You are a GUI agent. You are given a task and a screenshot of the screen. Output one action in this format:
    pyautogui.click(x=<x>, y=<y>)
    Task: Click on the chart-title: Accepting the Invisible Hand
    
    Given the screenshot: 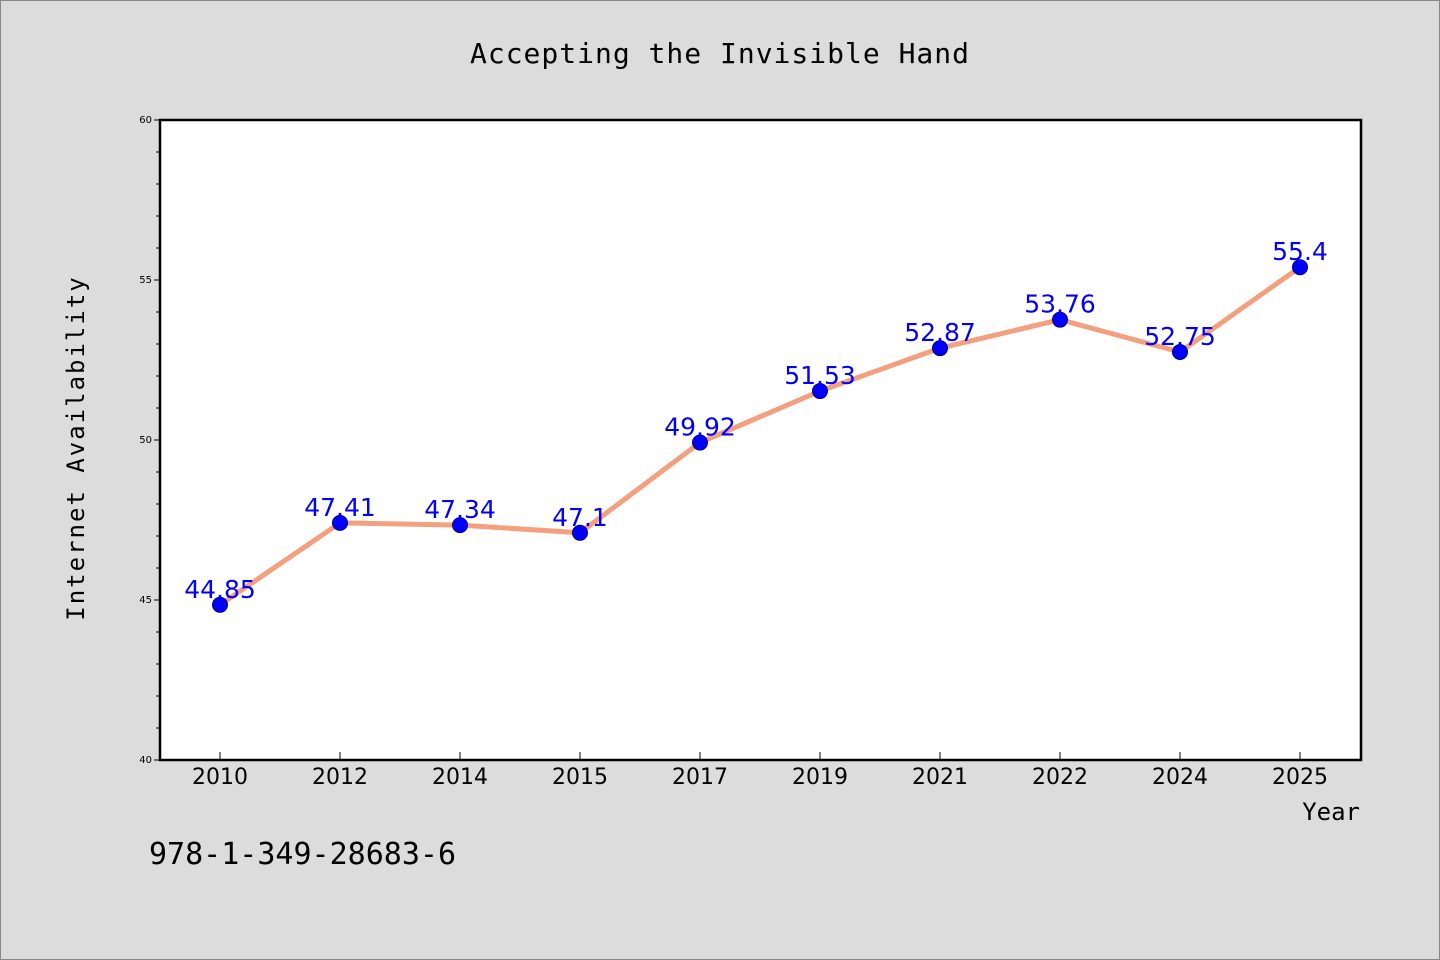 What is the action you would take?
    pyautogui.click(x=720, y=53)
    